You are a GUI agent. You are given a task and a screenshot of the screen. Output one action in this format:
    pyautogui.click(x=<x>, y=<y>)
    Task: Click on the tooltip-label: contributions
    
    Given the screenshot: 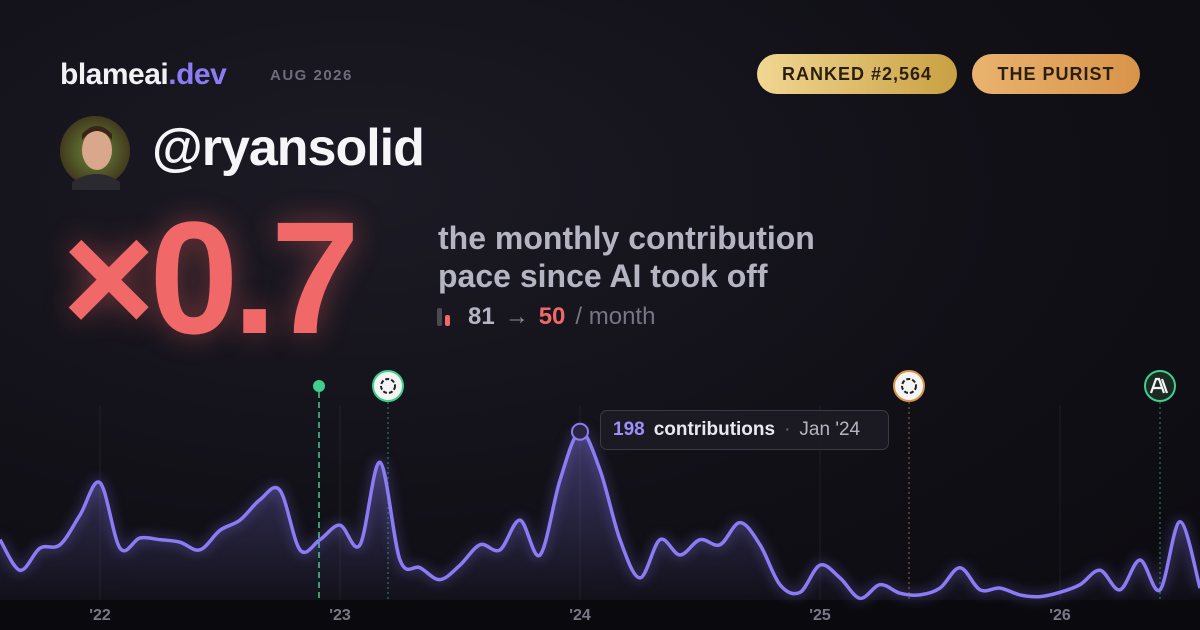 What is the action you would take?
    pyautogui.click(x=714, y=429)
    